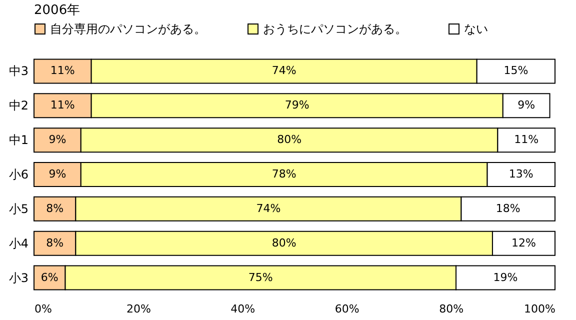 The width and height of the screenshot is (576, 320). What do you see at coordinates (516, 71) in the screenshot?
I see `data-label: 15%` at bounding box center [516, 71].